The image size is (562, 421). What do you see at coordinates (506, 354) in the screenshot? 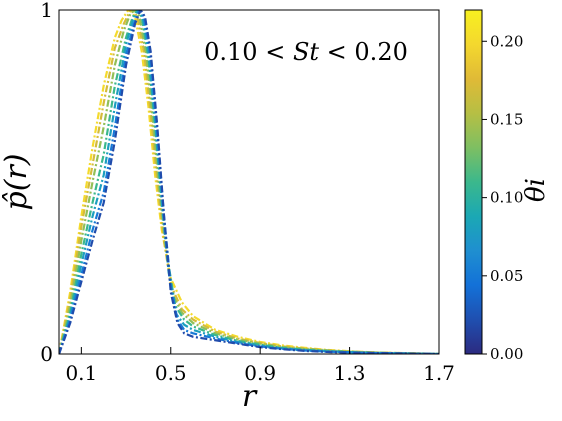
I see `colorbar-tick-label: 0.00` at bounding box center [506, 354].